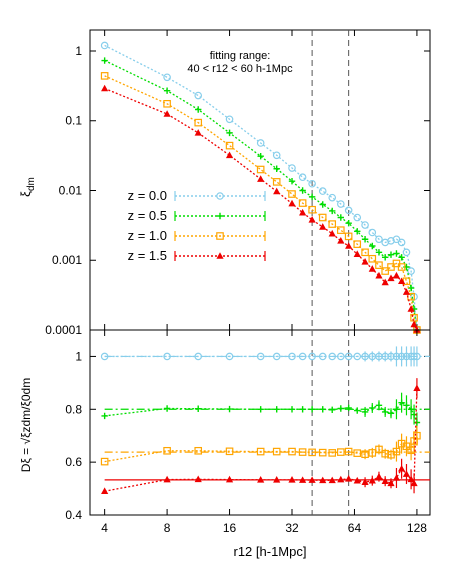 Image resolution: width=460 pixels, height=572 pixels. What do you see at coordinates (27, 187) in the screenshot?
I see `top-ylabel: ξdm` at bounding box center [27, 187].